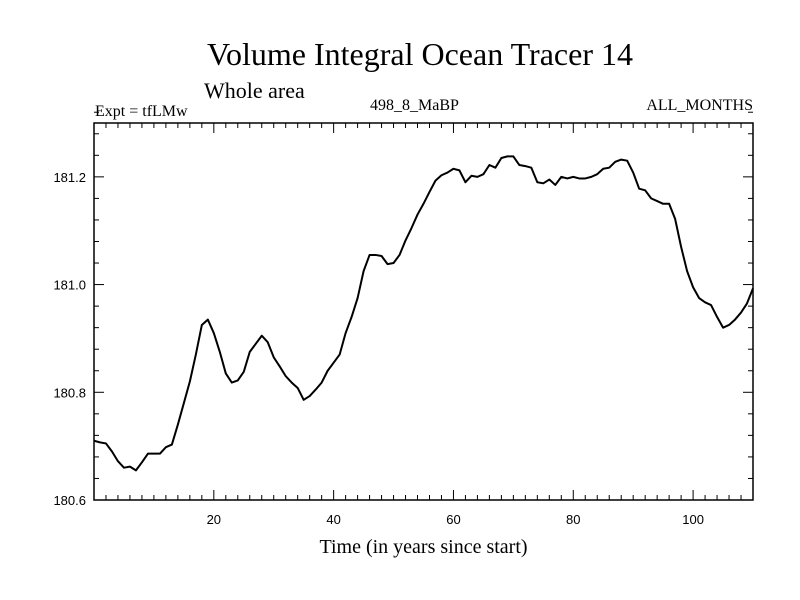  What do you see at coordinates (699, 105) in the screenshot?
I see `months-label: ALL_MONTHS` at bounding box center [699, 105].